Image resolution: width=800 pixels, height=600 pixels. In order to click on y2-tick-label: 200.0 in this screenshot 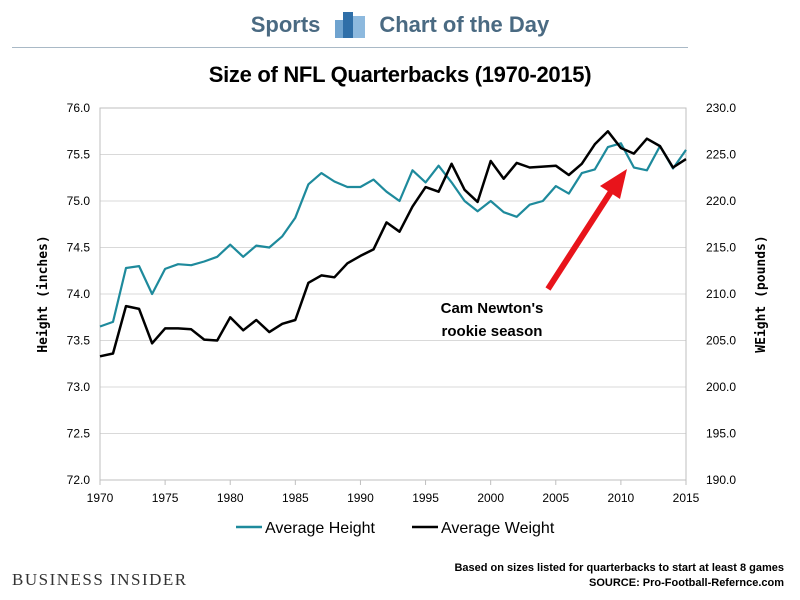, I will do `click(721, 387)`.